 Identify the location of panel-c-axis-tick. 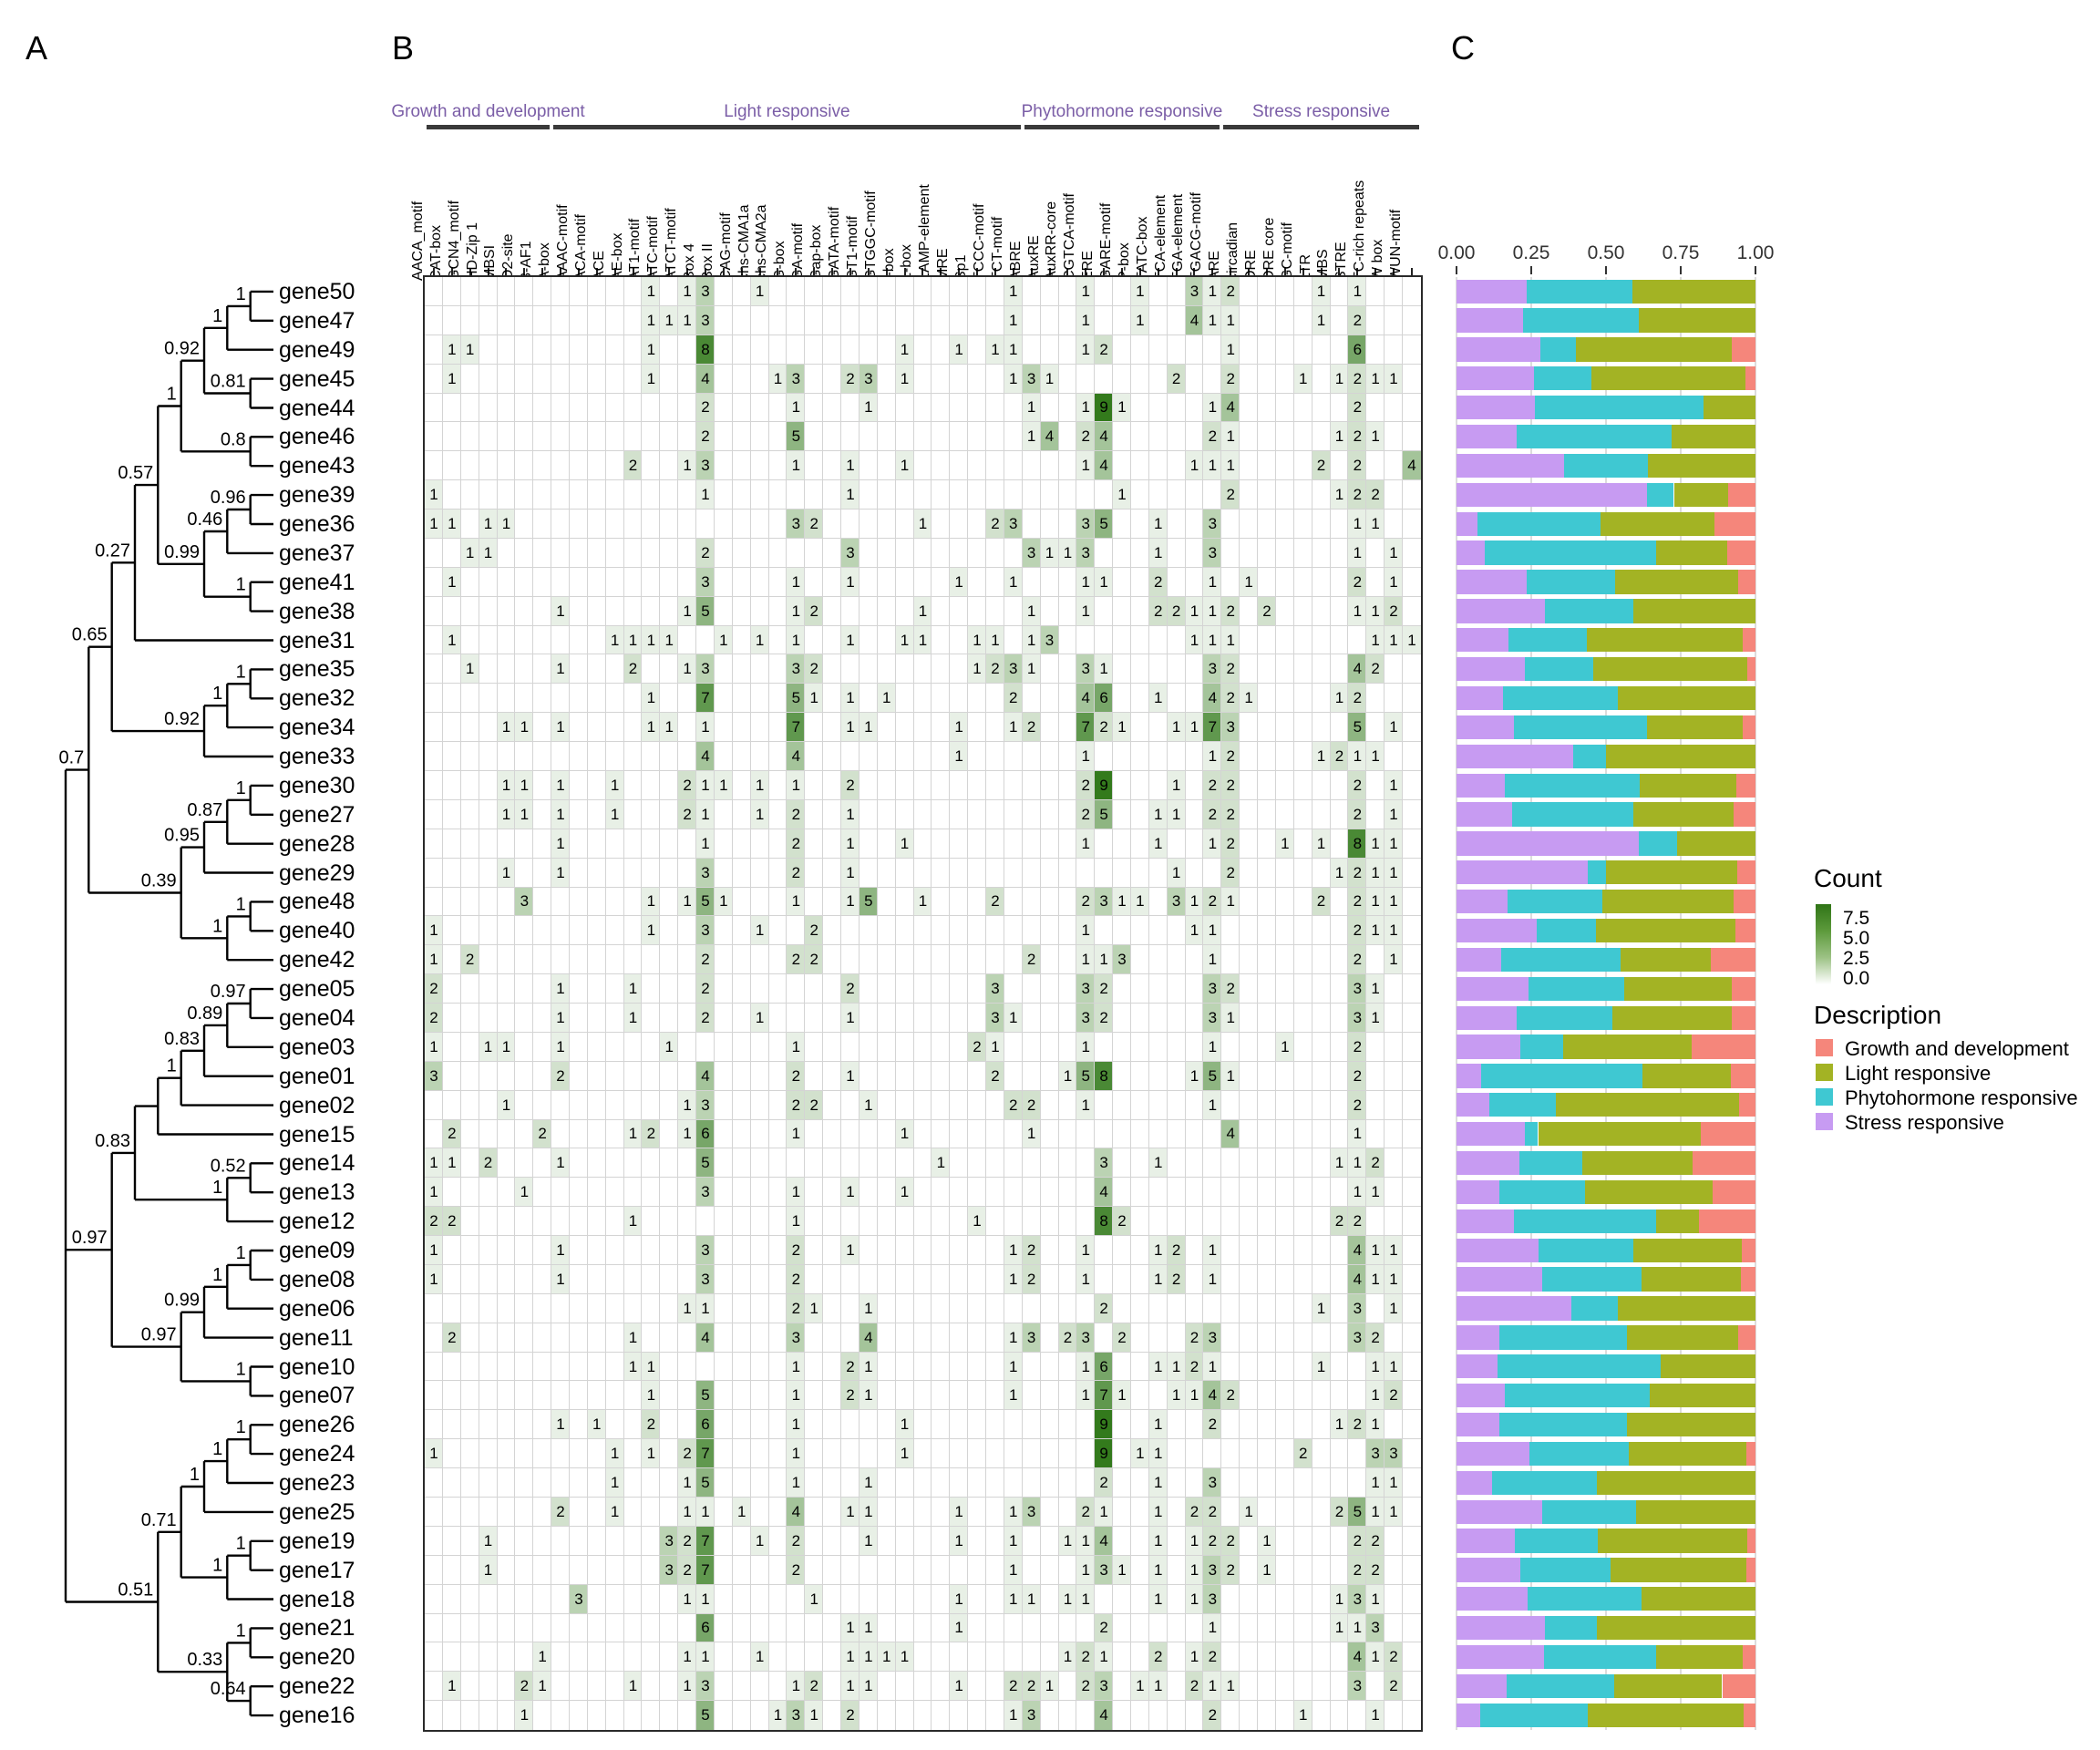
(1681, 270).